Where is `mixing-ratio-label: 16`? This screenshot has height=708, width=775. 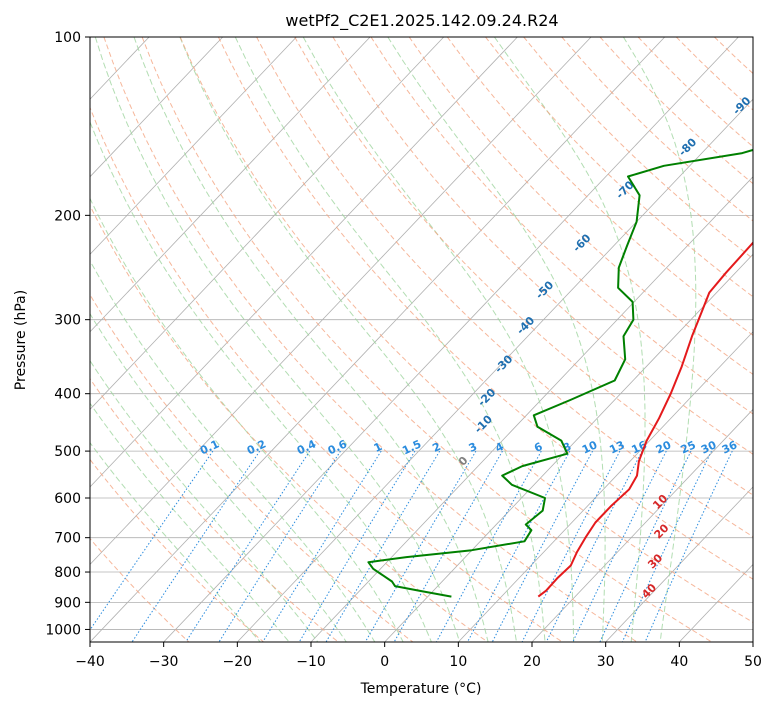 mixing-ratio-label: 16 is located at coordinates (640, 447).